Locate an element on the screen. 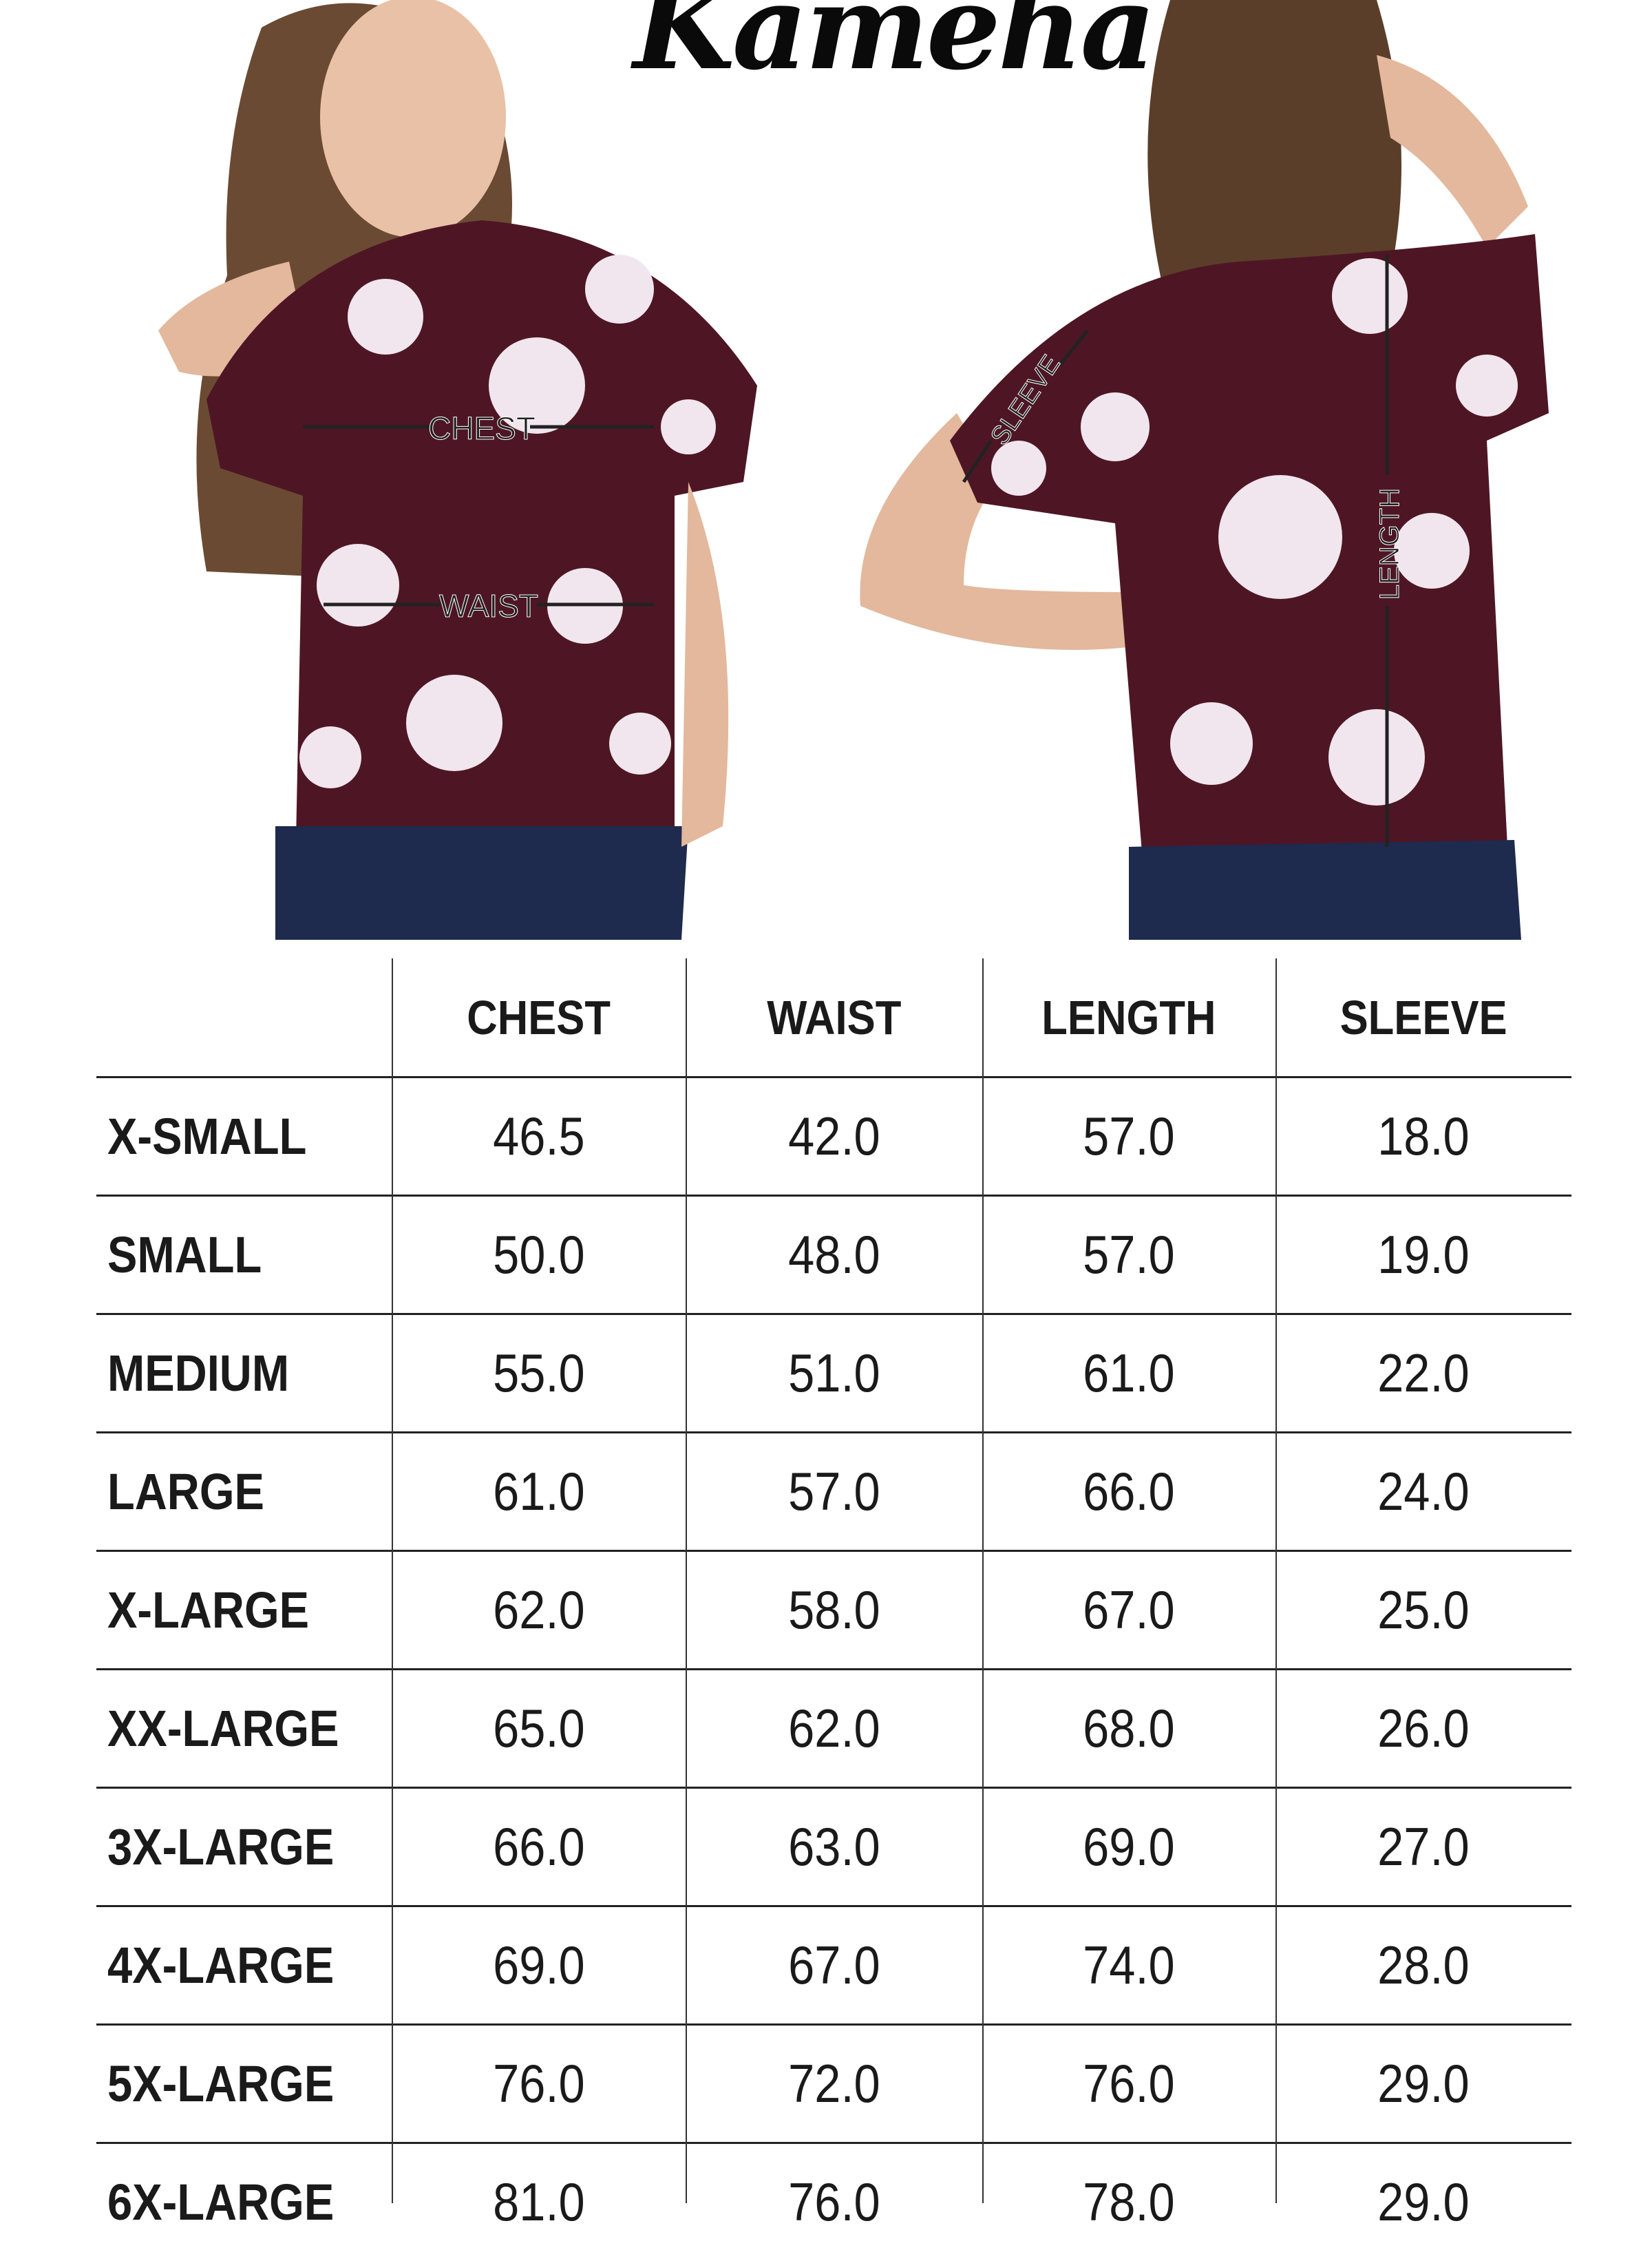  table-cell-chest-text: 61.0 is located at coordinates (539, 1491).